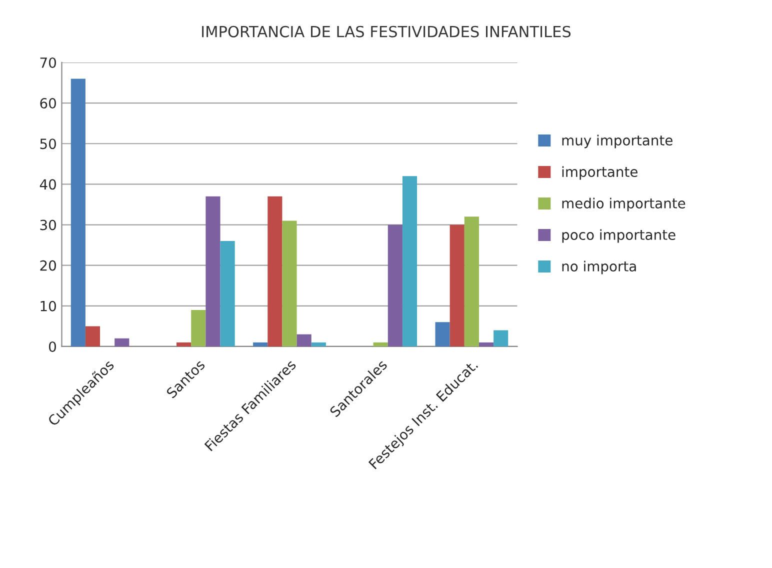 This screenshot has height=568, width=772. Describe the element at coordinates (48, 265) in the screenshot. I see `y-tick-label: 20` at that location.